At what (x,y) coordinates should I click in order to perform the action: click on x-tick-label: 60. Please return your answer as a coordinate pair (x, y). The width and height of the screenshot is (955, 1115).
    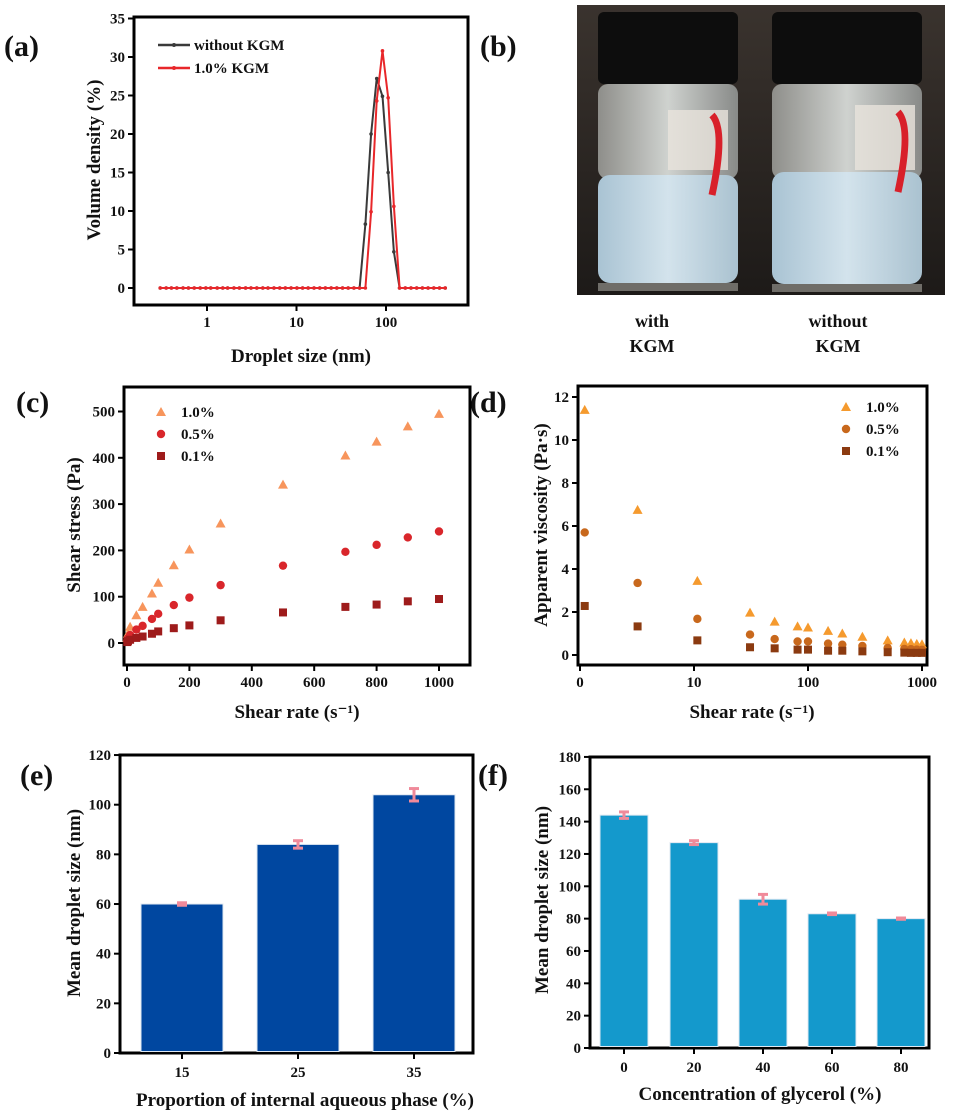
    Looking at the image, I should click on (832, 1068).